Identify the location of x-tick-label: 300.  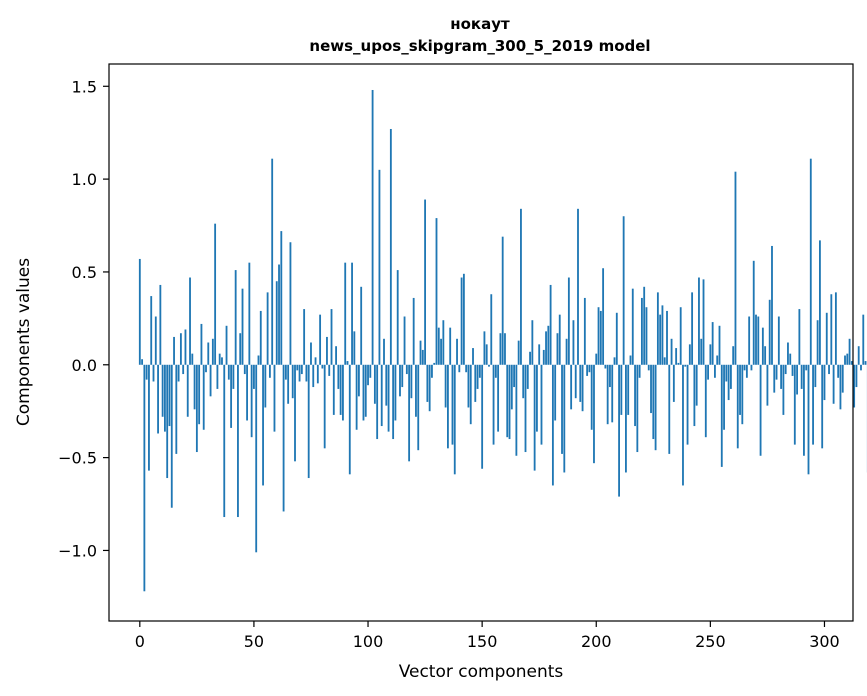
(824, 641).